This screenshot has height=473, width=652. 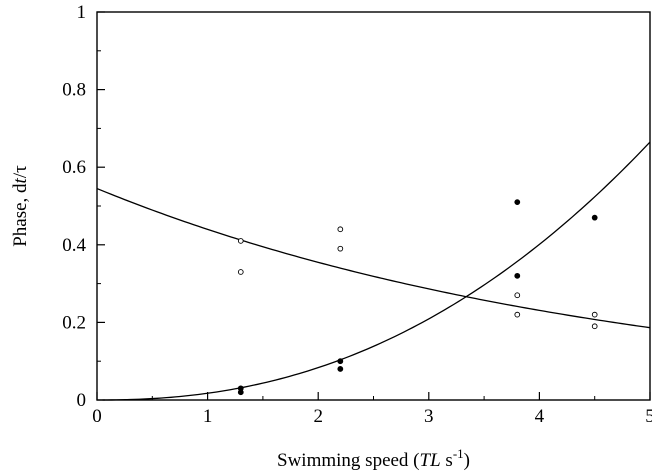 What do you see at coordinates (82, 12) in the screenshot?
I see `y-tick-label: 1` at bounding box center [82, 12].